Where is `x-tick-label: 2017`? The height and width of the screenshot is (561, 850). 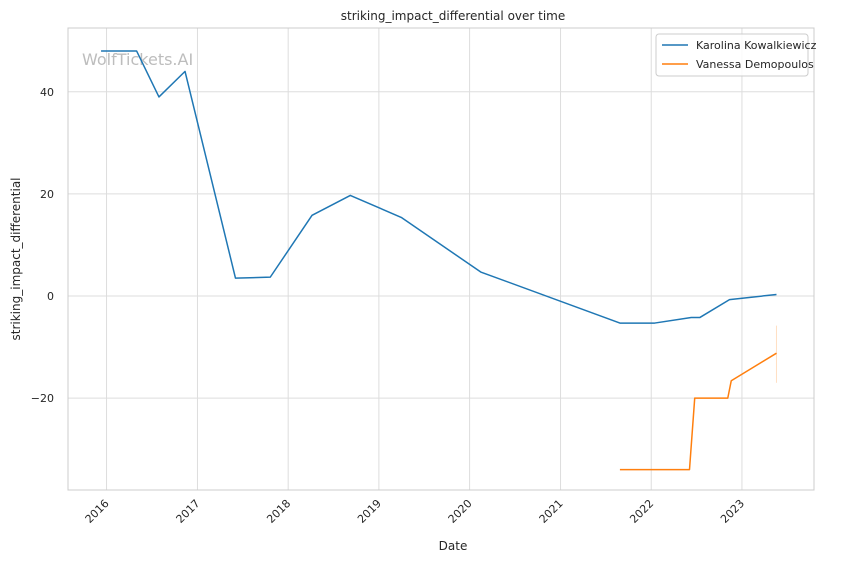 x-tick-label: 2017 is located at coordinates (188, 511).